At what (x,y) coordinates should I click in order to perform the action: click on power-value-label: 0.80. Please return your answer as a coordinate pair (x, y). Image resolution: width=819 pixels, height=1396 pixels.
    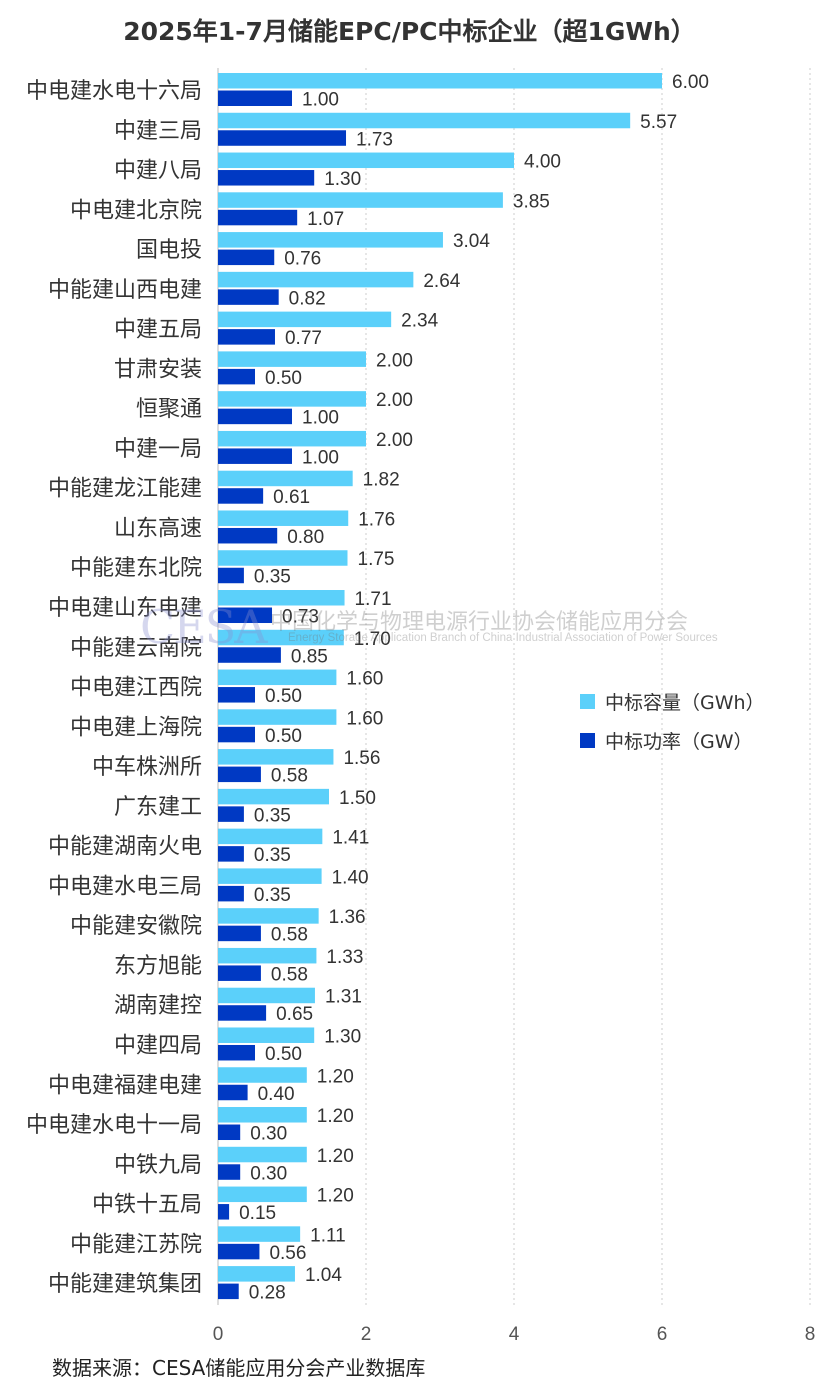
    Looking at the image, I should click on (305, 537).